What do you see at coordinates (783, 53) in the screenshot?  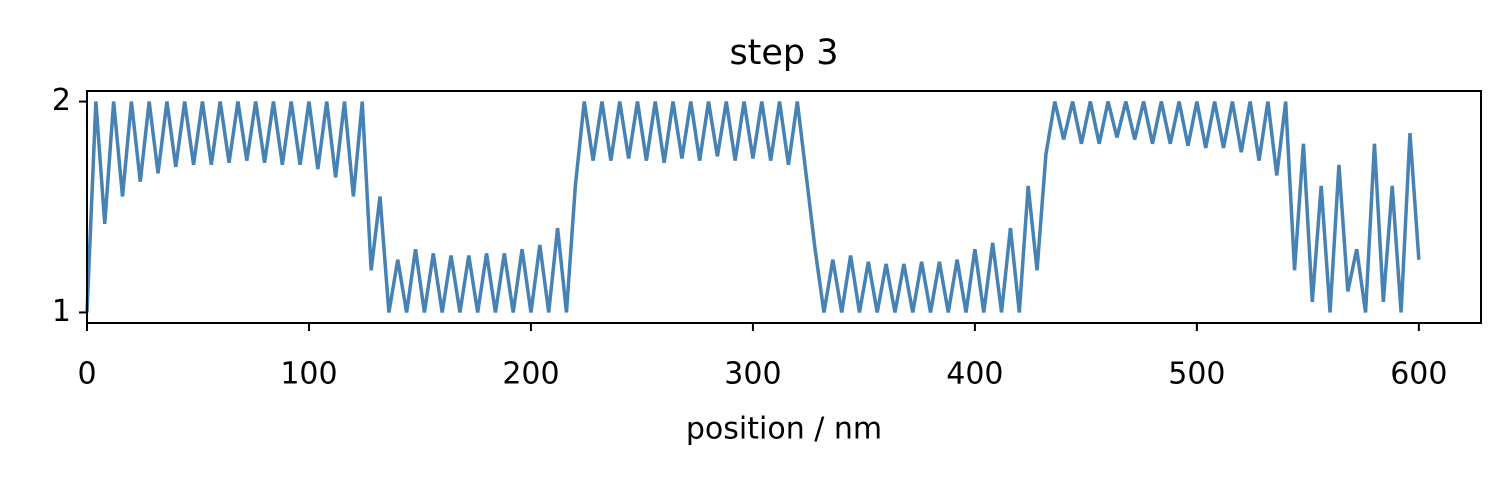 I see `chart-title: step 3` at bounding box center [783, 53].